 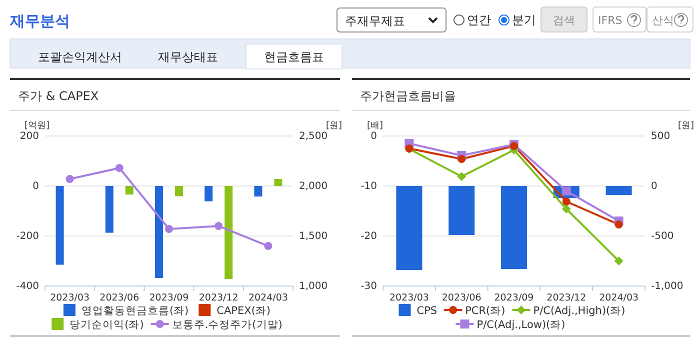 What do you see at coordinates (313, 286) in the screenshot?
I see `y2-tick-label: 1,000` at bounding box center [313, 286].